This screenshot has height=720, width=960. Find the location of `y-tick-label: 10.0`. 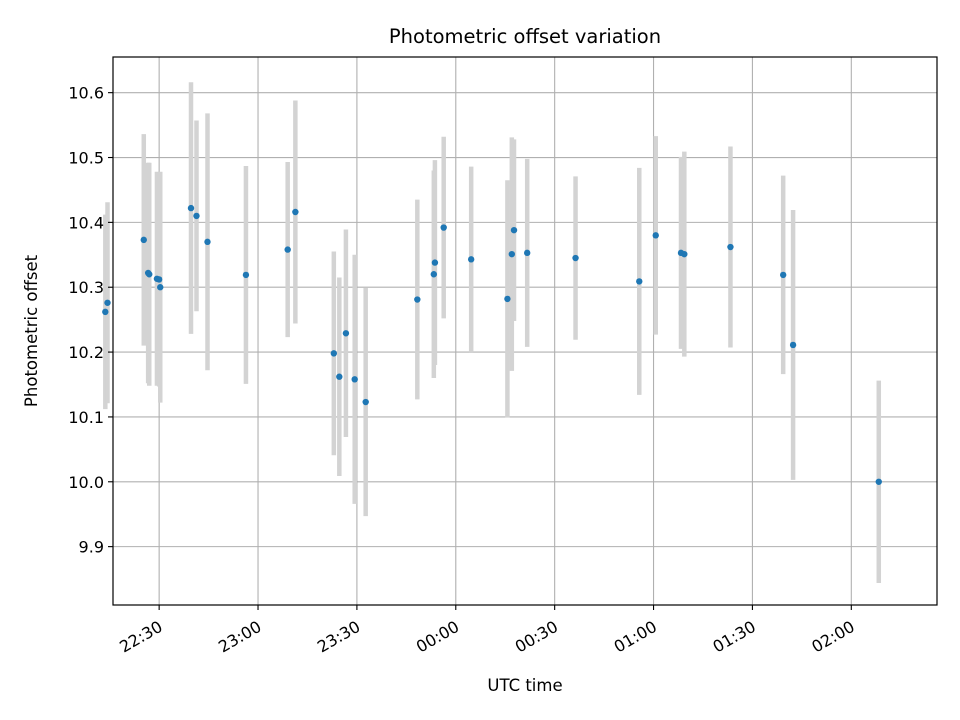

y-tick-label: 10.0 is located at coordinates (86, 482).